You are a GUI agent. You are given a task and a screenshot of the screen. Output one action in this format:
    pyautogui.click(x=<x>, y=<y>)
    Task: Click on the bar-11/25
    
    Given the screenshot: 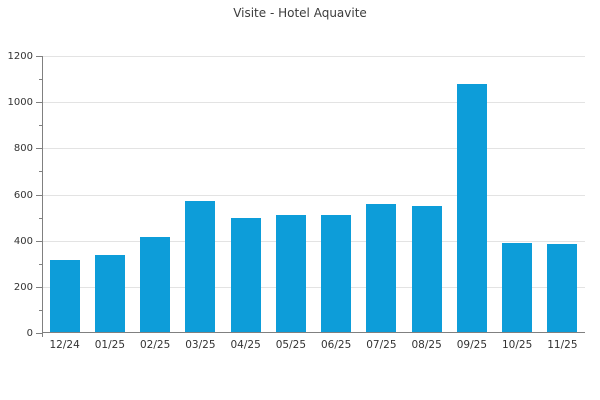 What is the action you would take?
    pyautogui.click(x=562, y=288)
    